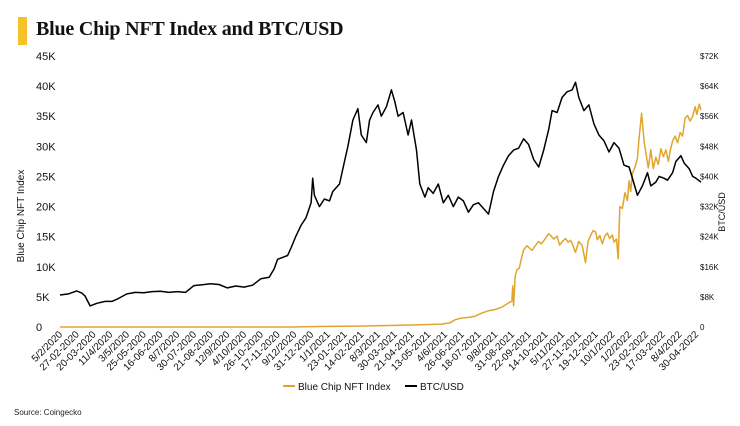 The image size is (740, 426). Describe the element at coordinates (722, 212) in the screenshot. I see `y2-axis-label: BTC/USD` at that location.